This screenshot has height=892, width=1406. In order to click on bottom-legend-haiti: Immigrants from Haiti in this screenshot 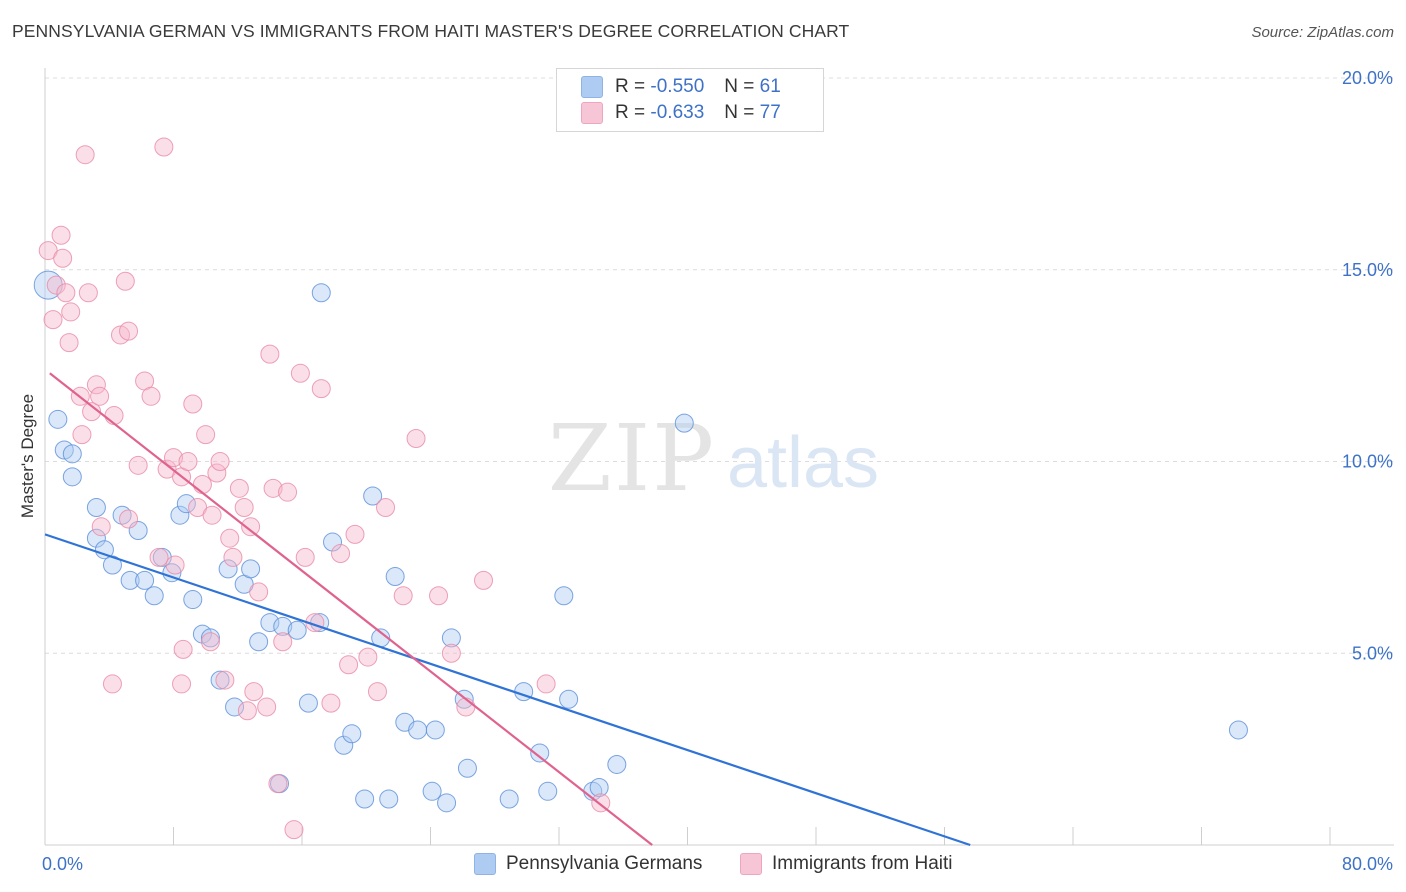, I will do `click(846, 864)`.